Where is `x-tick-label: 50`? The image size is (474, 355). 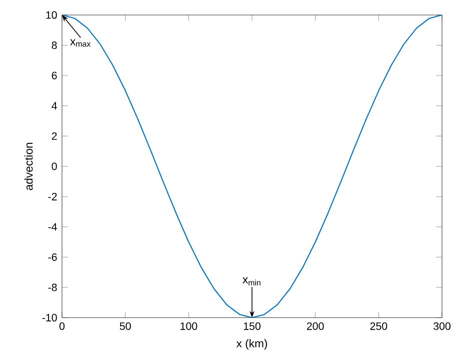
x-tick-label: 50 is located at coordinates (125, 326).